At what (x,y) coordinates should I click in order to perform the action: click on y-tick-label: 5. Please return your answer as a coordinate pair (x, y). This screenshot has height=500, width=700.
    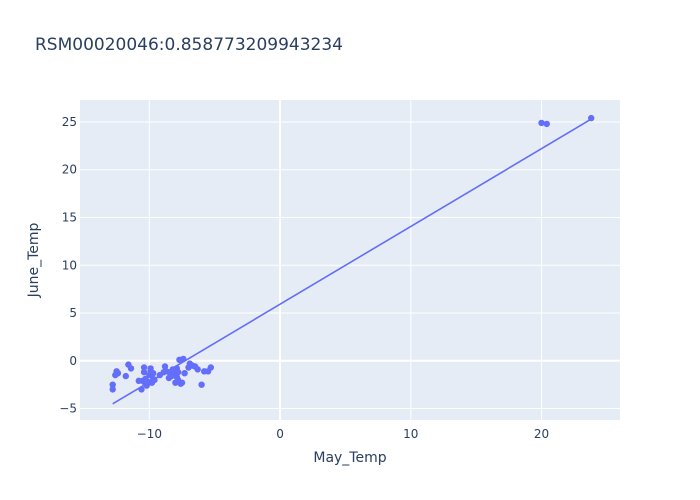
    Looking at the image, I should click on (73, 313).